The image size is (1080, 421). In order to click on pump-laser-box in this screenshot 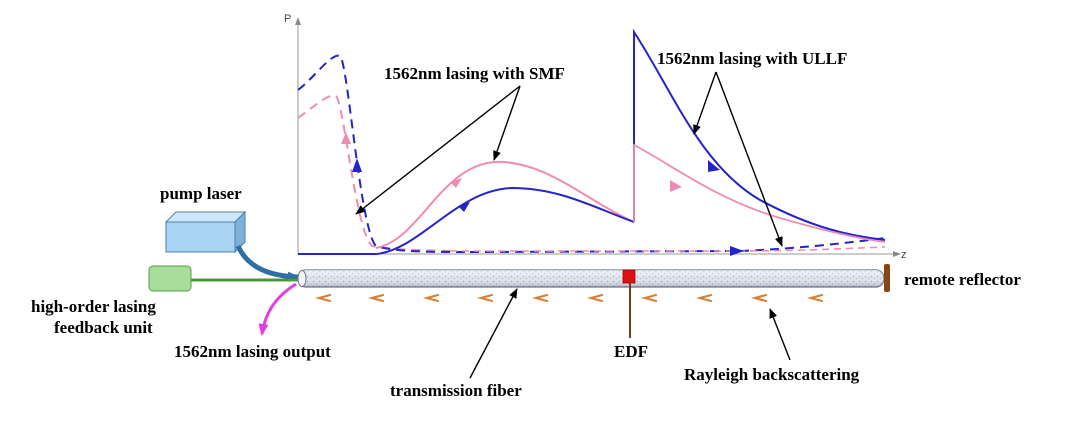, I will do `click(205, 232)`.